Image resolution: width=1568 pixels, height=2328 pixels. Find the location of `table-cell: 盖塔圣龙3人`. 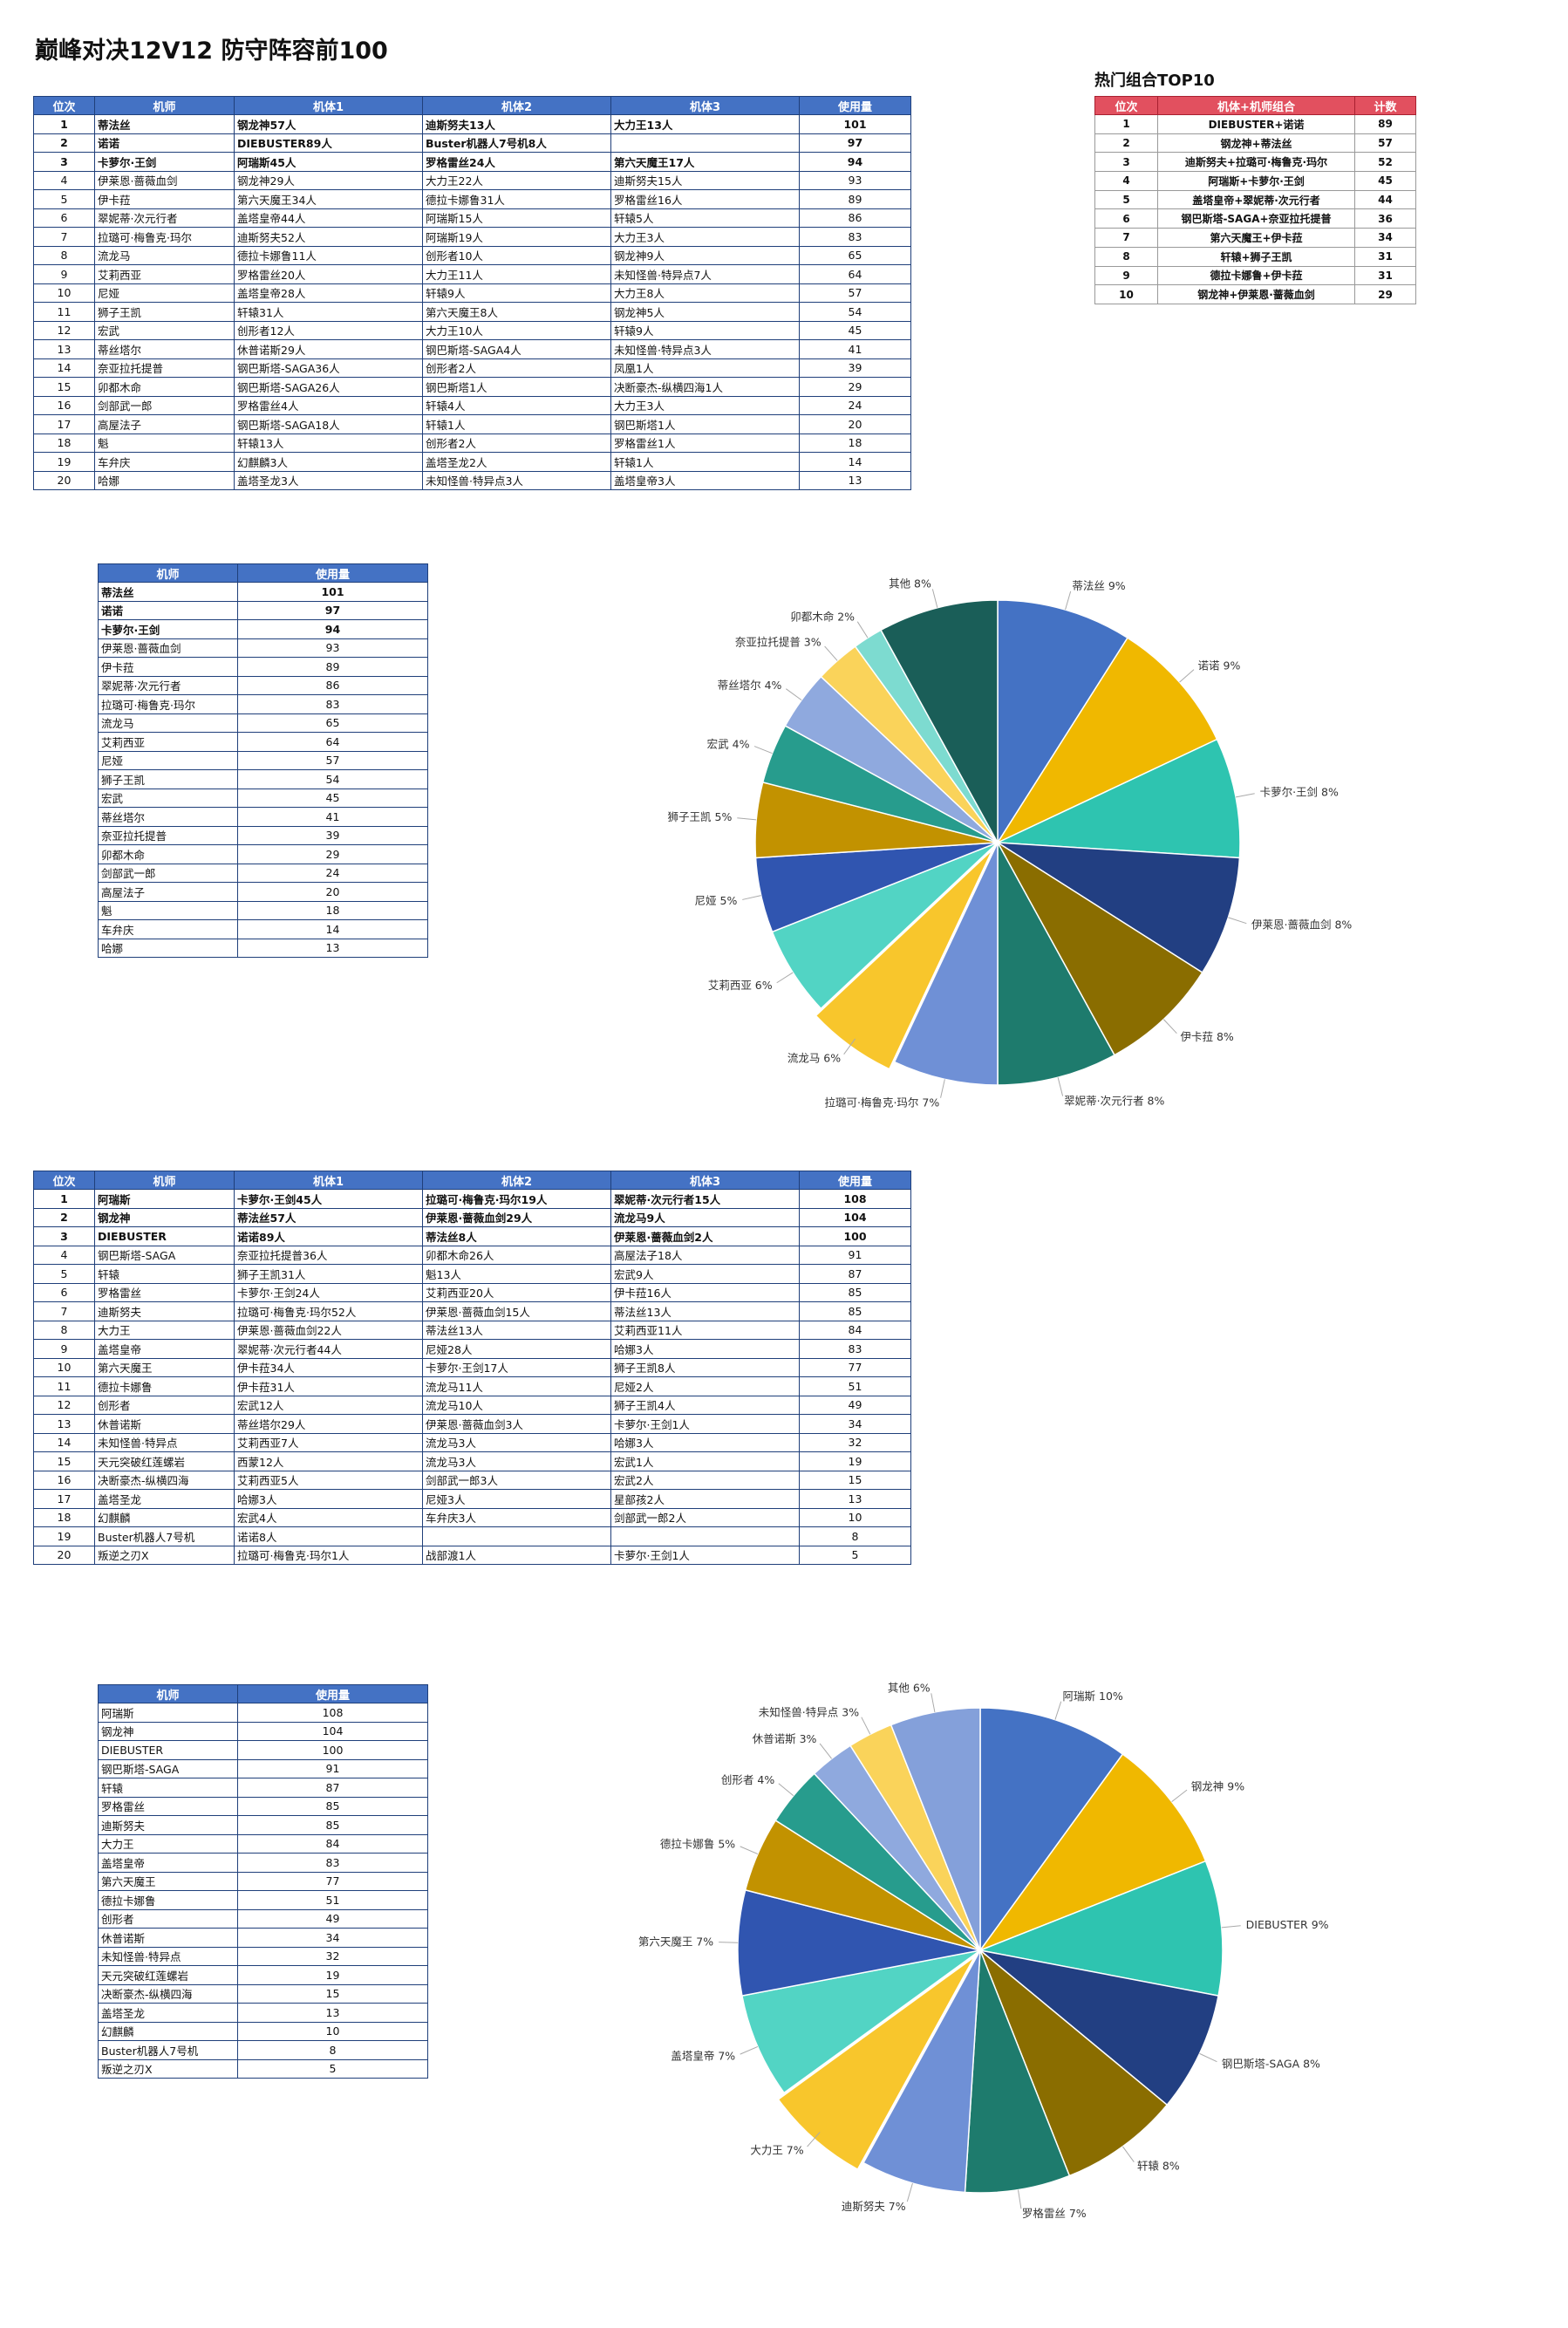

table-cell: 盖塔圣龙3人 is located at coordinates (328, 480).